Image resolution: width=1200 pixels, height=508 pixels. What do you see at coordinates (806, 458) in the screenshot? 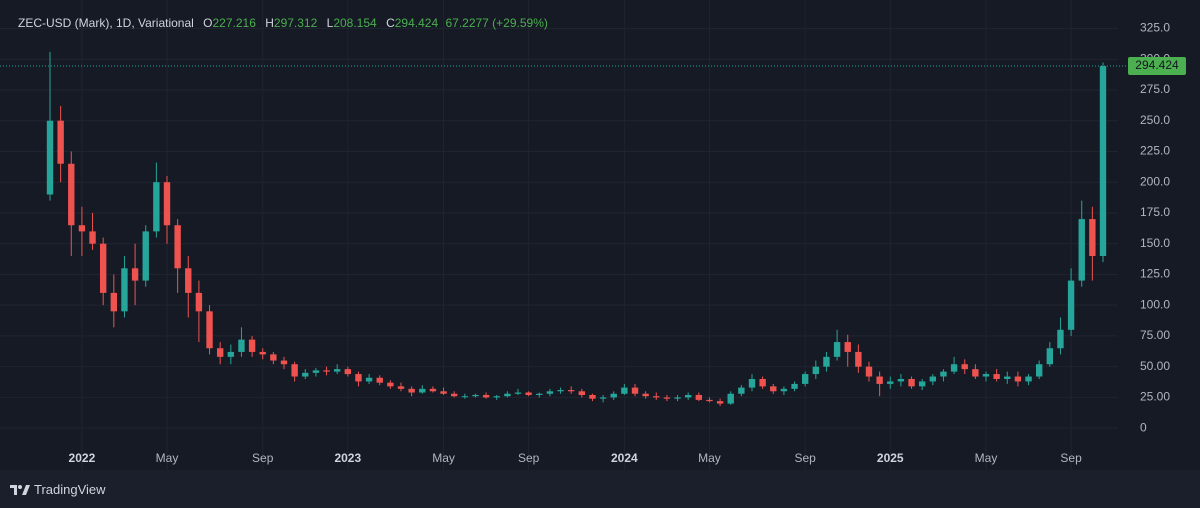
I see `x-tick-label: Sep` at bounding box center [806, 458].